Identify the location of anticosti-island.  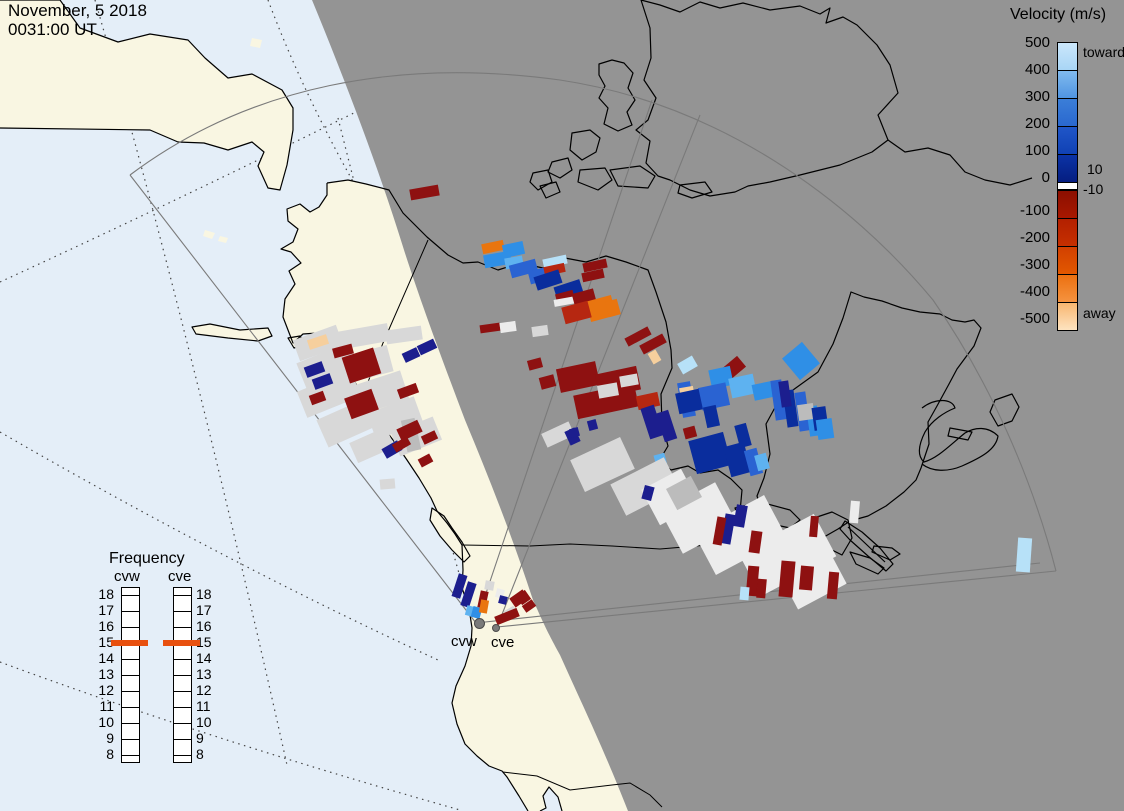
(960, 434).